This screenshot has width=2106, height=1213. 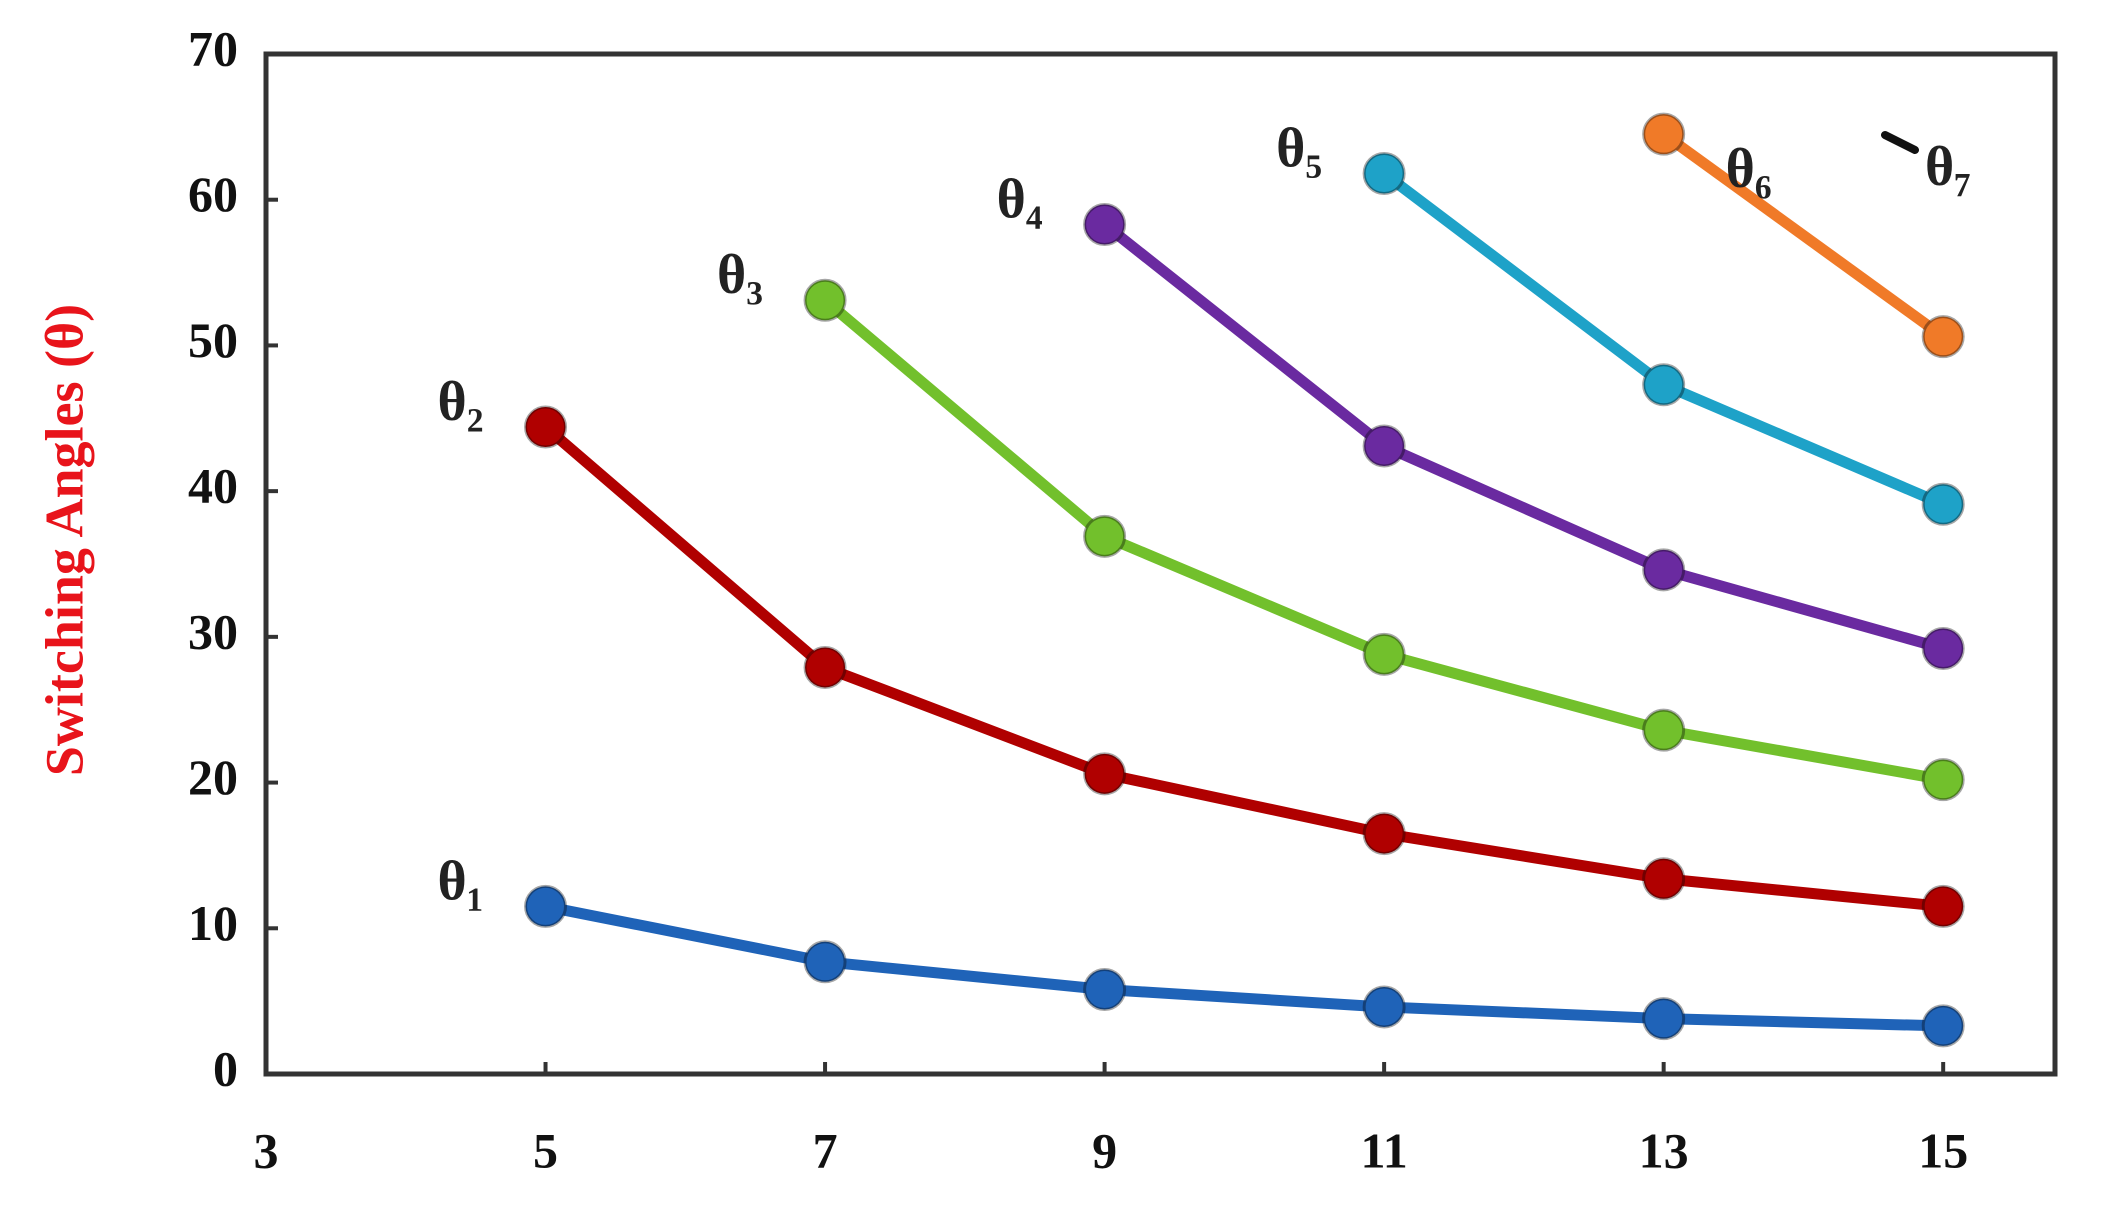 I want to click on series-label: θ₂, so click(x=461, y=402).